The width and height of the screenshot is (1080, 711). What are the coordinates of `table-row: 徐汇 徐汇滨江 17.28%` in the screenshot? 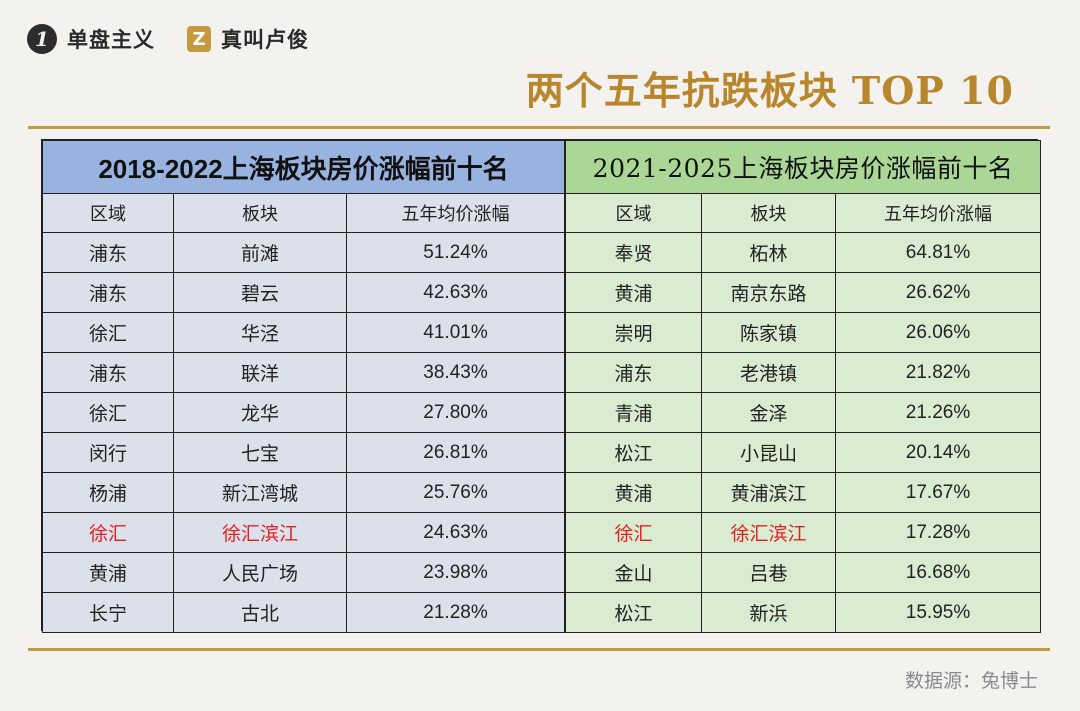 It's located at (803, 532).